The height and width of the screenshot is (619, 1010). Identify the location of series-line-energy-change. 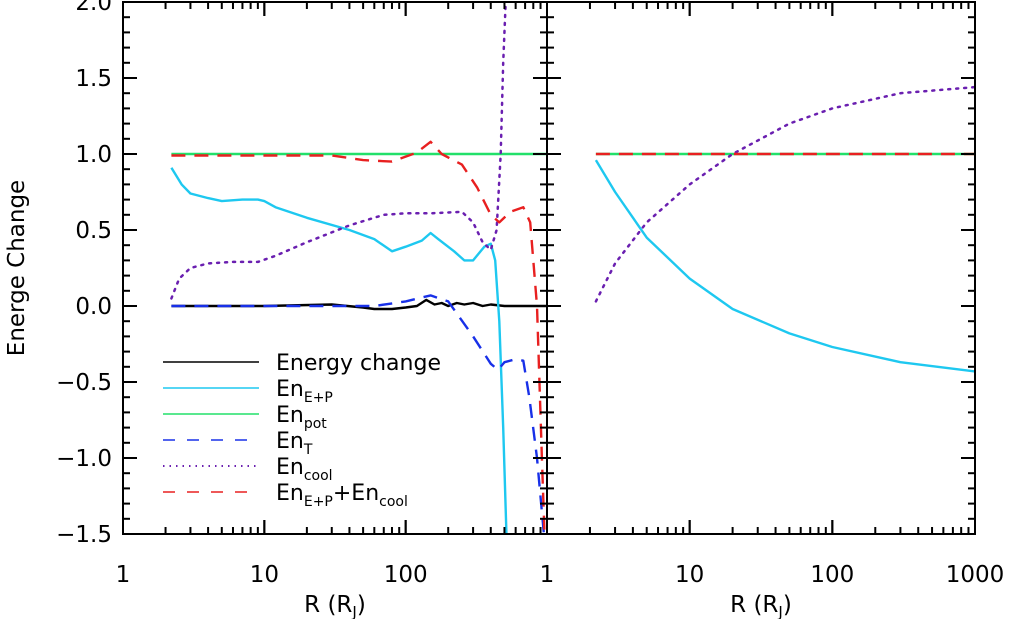
(359, 304).